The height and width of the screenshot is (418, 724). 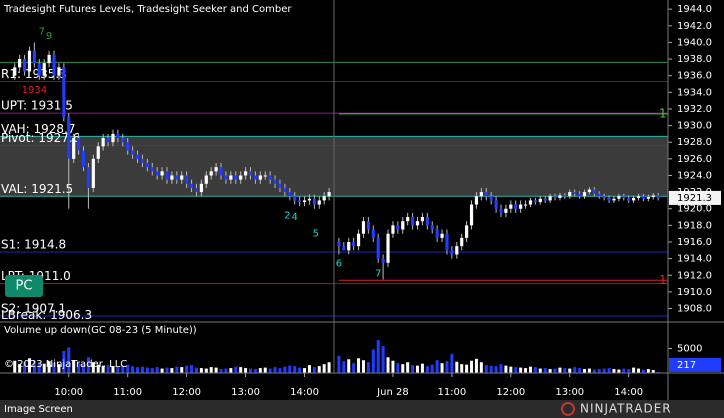 What do you see at coordinates (100, 330) in the screenshot?
I see `volume-title: Volume up down(GC 08-23 (5 Minute))` at bounding box center [100, 330].